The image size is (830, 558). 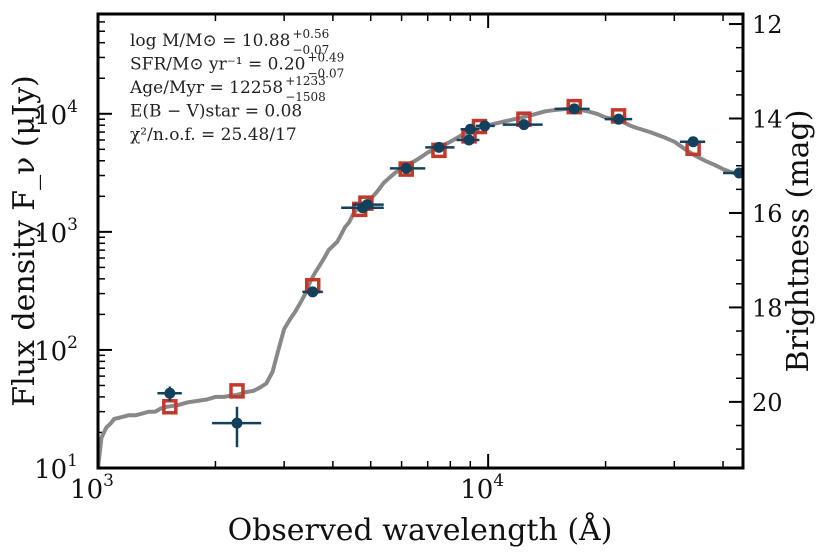 What do you see at coordinates (420, 530) in the screenshot?
I see `x-axis-label: Observed wavelength (Å)` at bounding box center [420, 530].